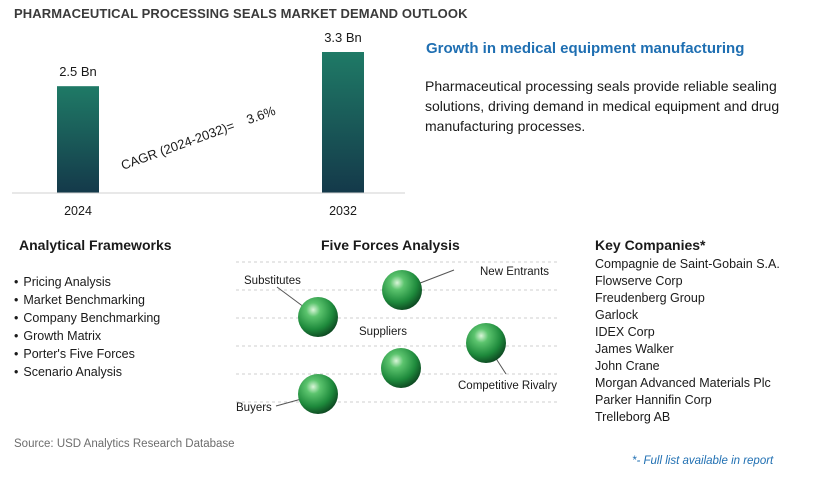  Describe the element at coordinates (633, 417) in the screenshot. I see `list-item: Trelleborg AB` at that location.